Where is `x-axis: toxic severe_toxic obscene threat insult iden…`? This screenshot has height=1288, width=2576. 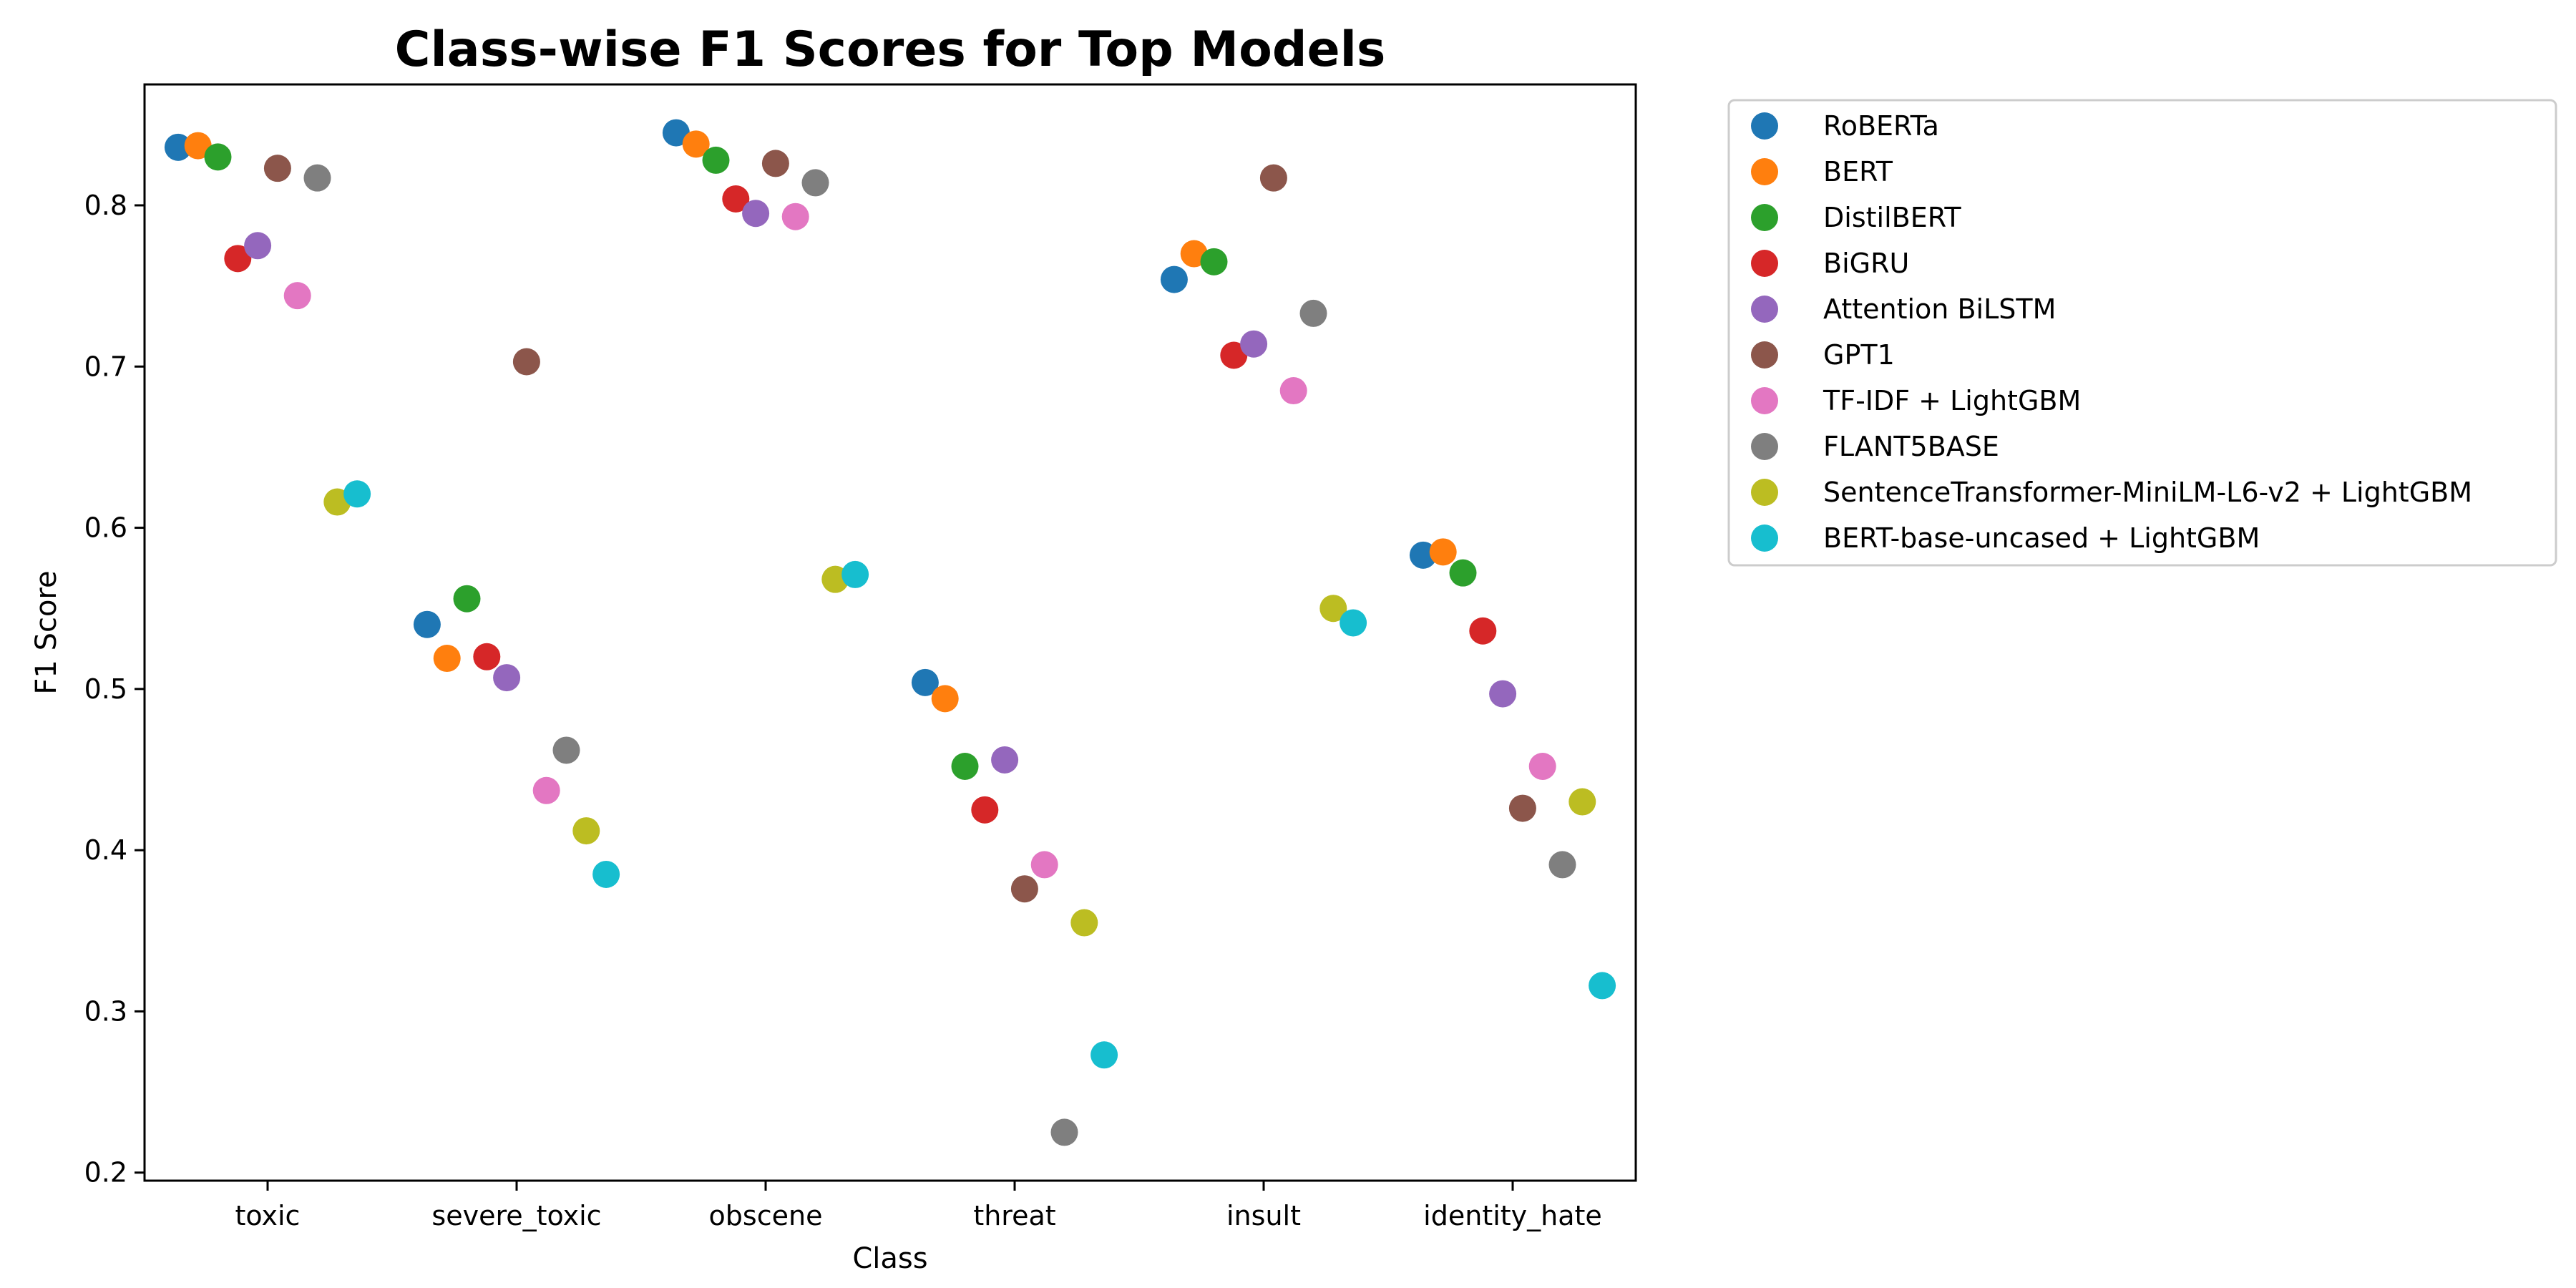
x-axis: toxic severe_toxic obscene threat insult iden… is located at coordinates (918, 1206).